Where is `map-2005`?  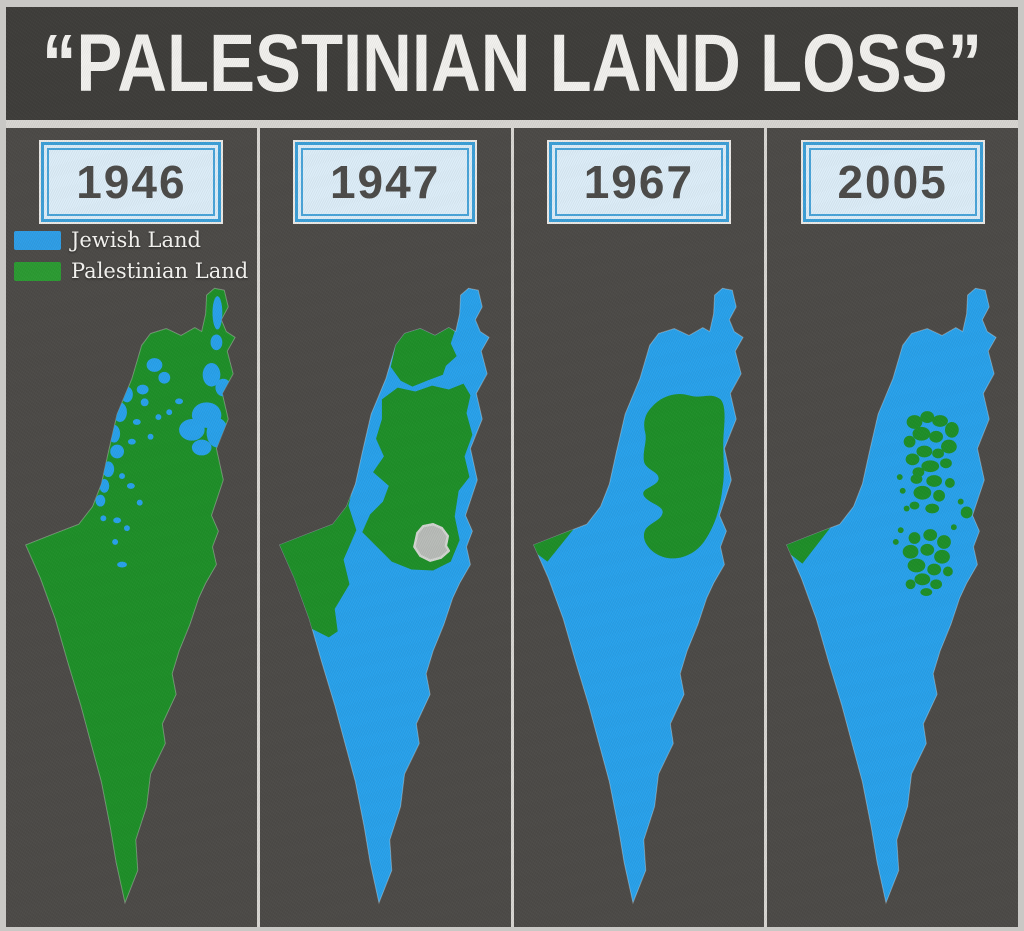
map-2005 is located at coordinates (892, 596).